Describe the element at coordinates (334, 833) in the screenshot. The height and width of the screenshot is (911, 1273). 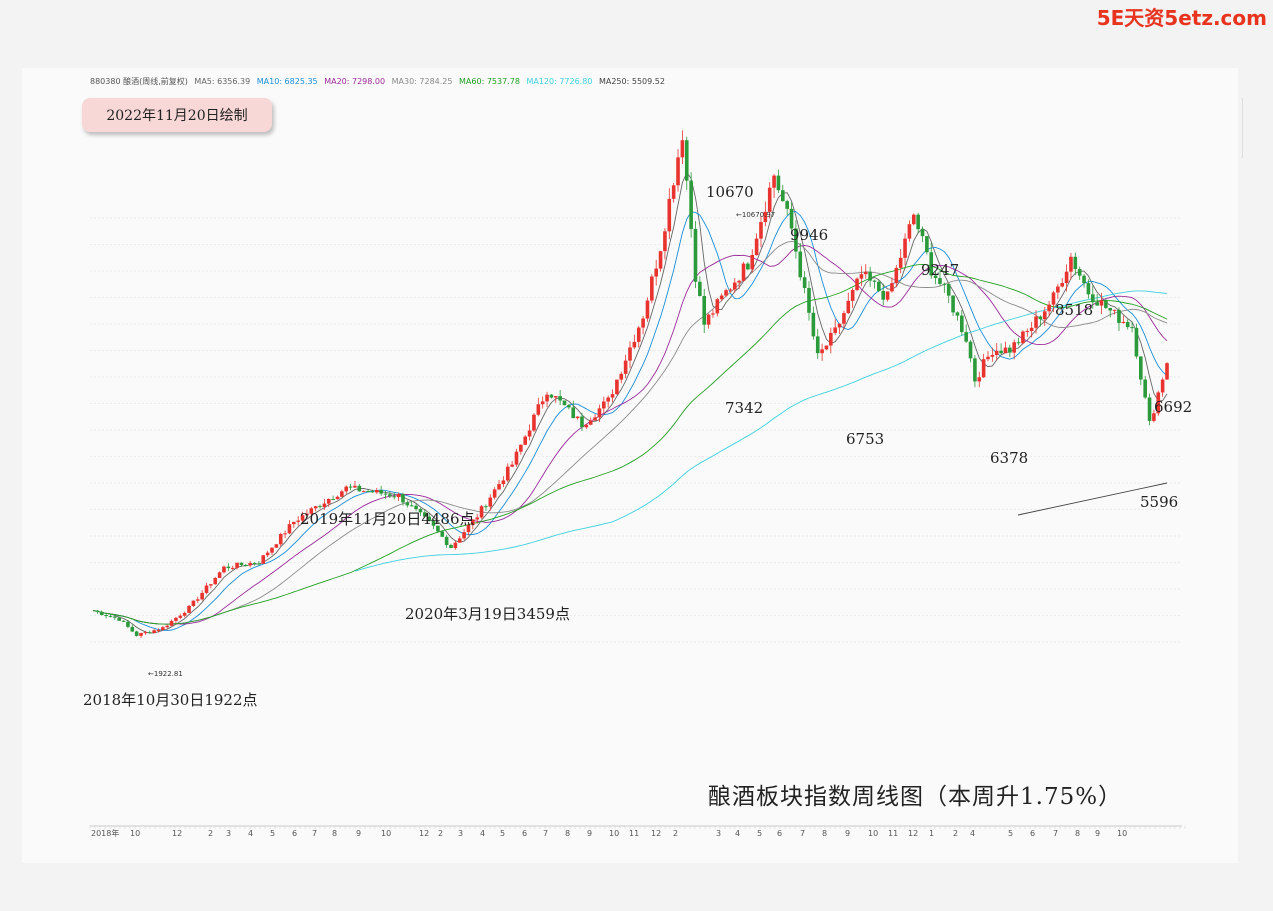
I see `x-tick-label: 8` at that location.